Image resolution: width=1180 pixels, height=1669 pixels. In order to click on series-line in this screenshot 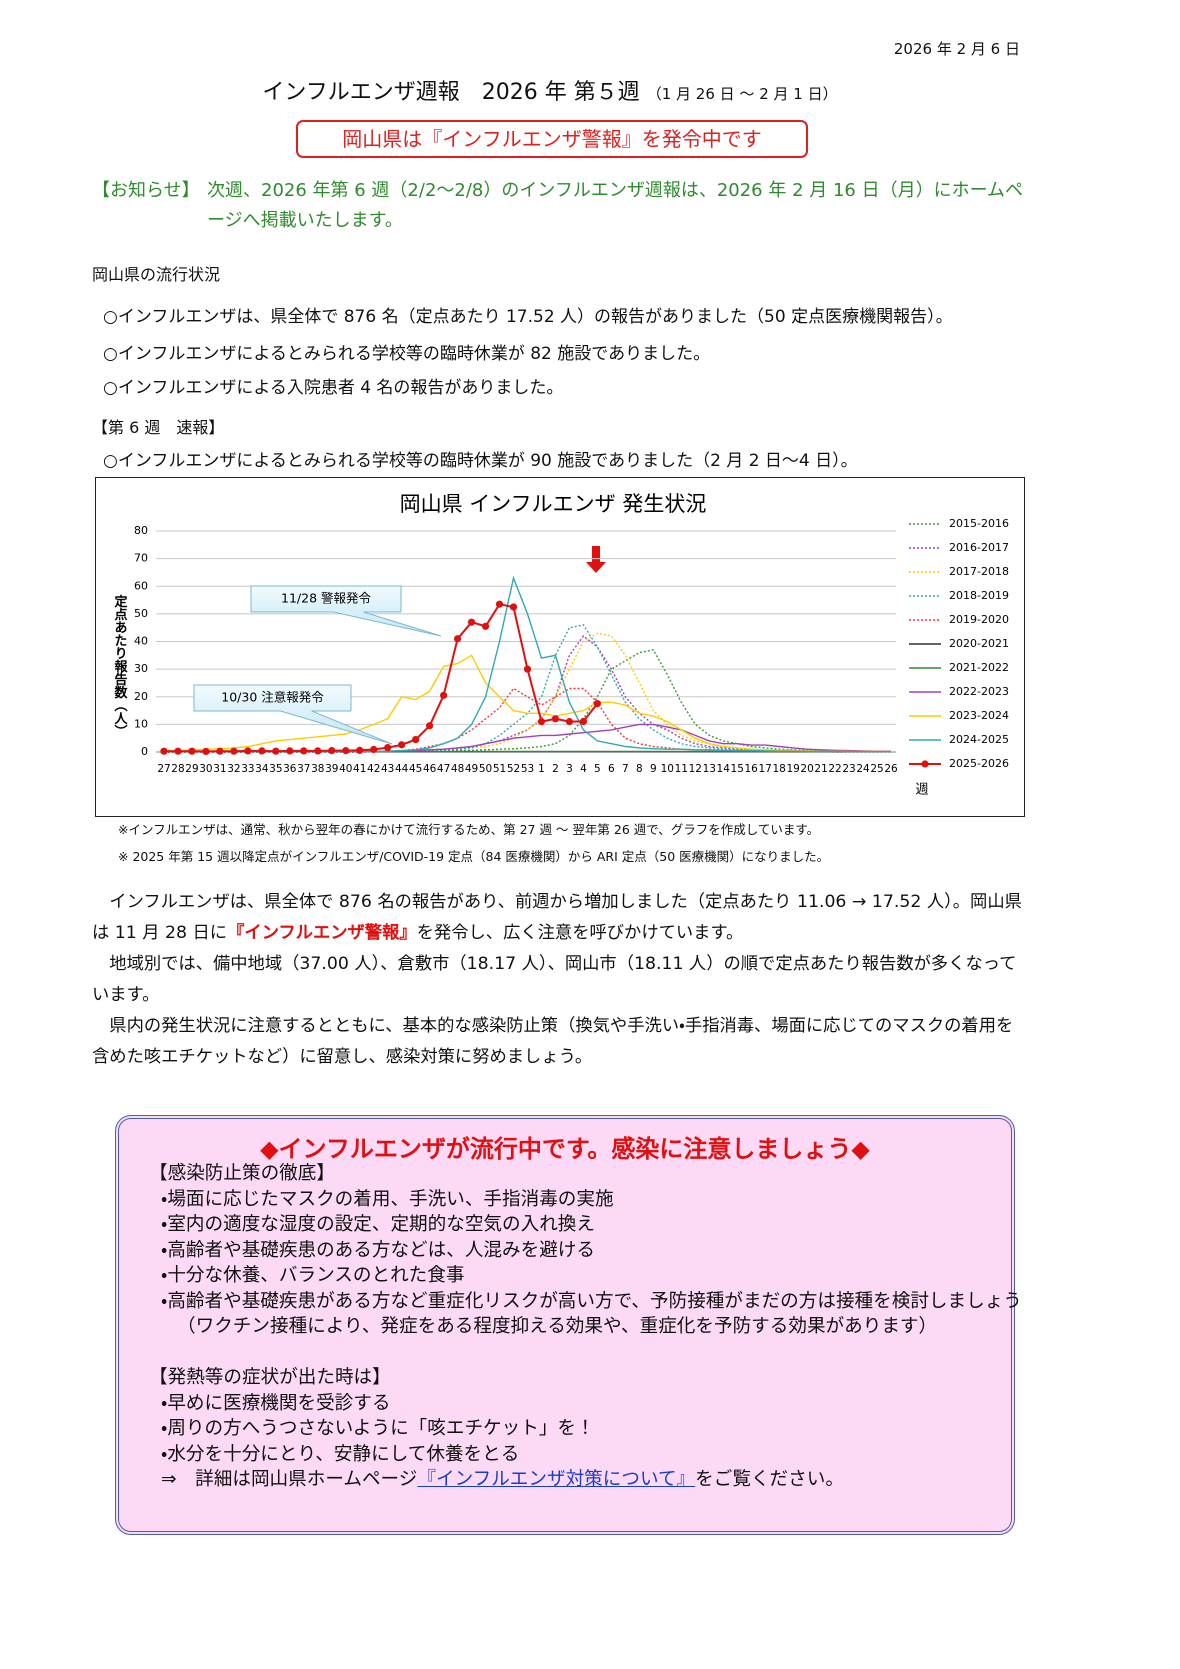, I will do `click(381, 678)`.